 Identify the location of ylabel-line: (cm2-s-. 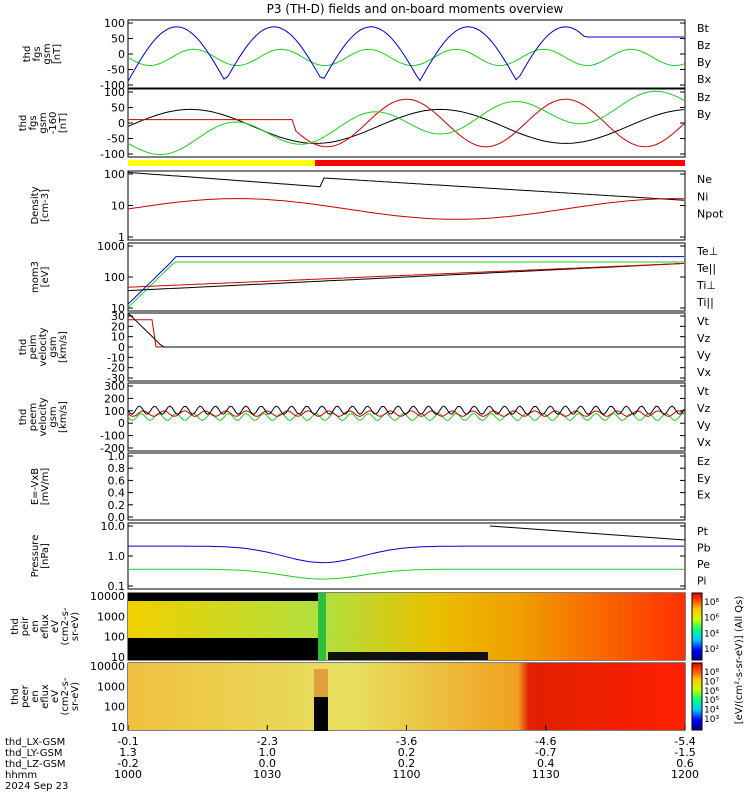
(65, 626).